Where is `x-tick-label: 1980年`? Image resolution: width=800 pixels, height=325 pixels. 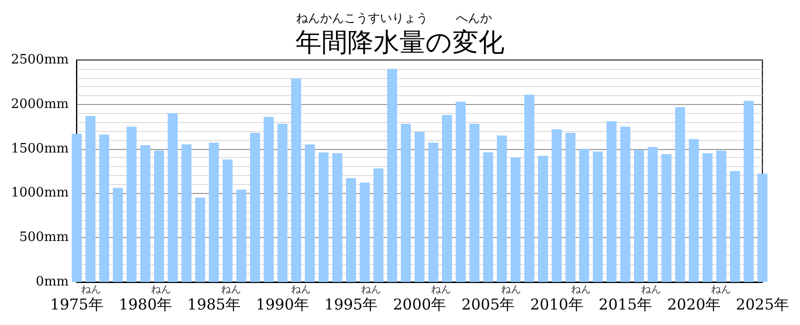 x-tick-label: 1980年 is located at coordinates (145, 305).